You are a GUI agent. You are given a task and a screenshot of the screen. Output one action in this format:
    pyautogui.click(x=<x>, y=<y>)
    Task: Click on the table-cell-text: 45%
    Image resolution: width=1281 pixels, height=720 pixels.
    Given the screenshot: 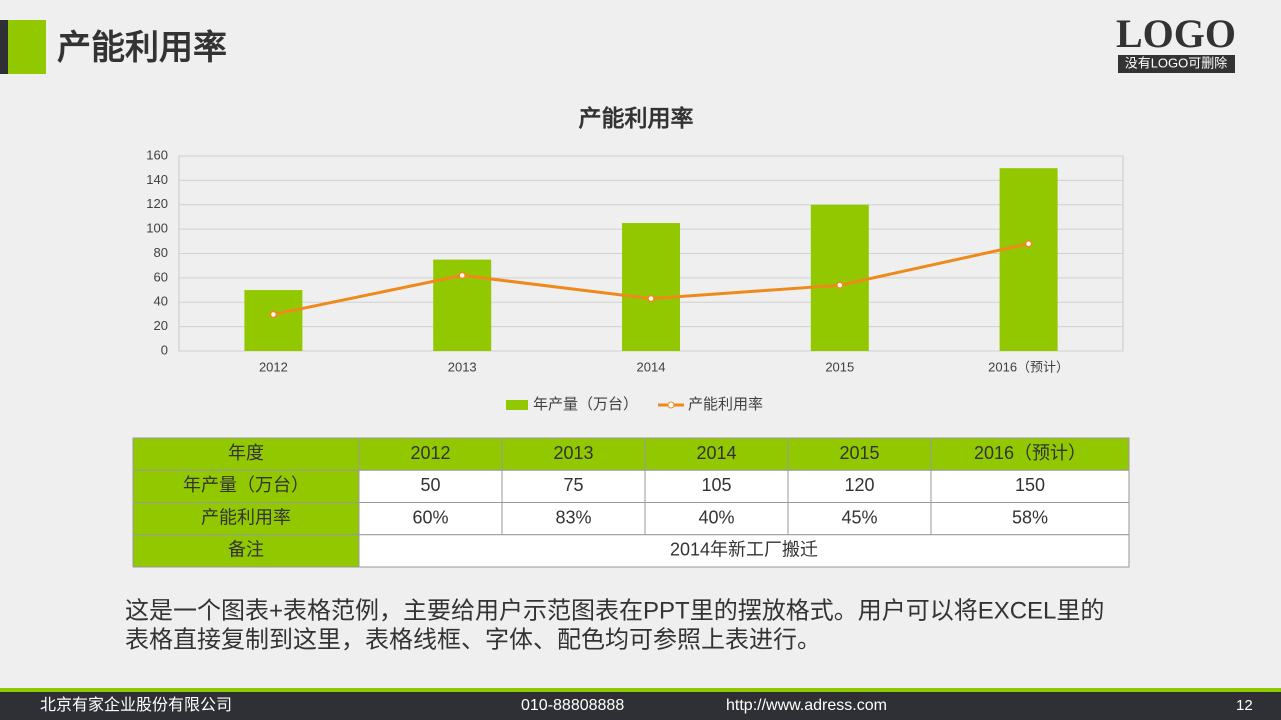 What is the action you would take?
    pyautogui.click(x=859, y=517)
    